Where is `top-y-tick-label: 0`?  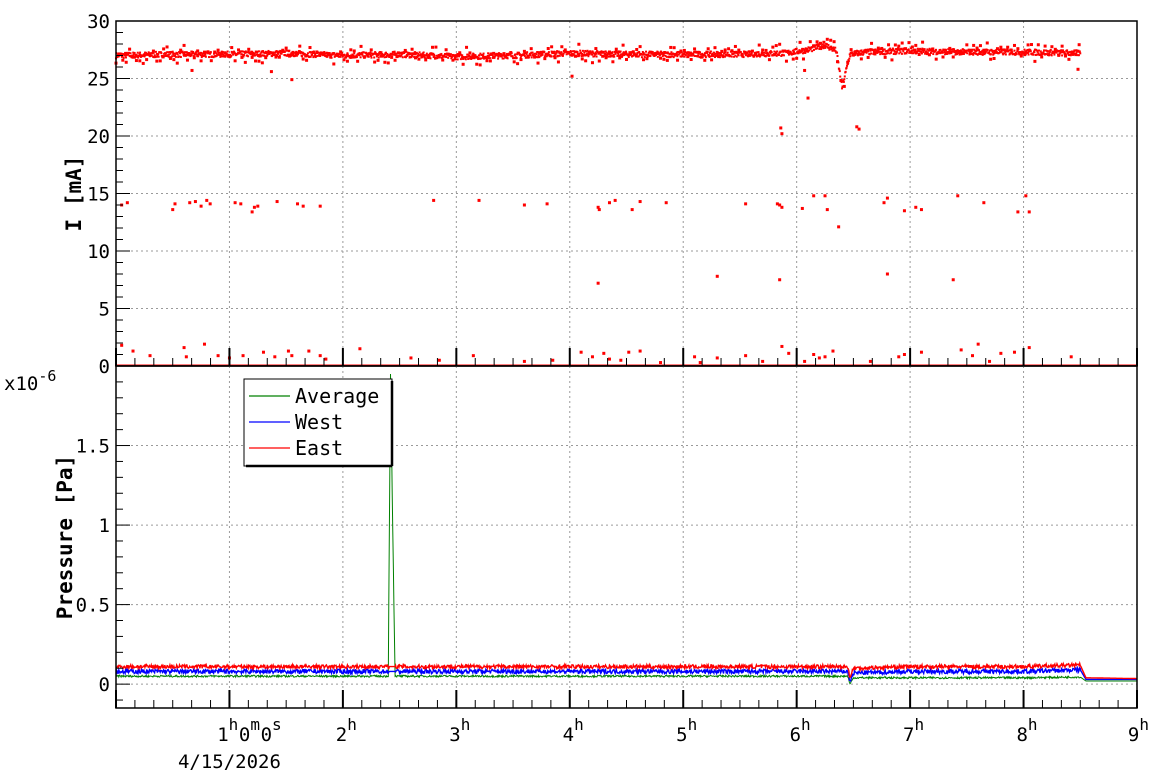
top-y-tick-label: 0 is located at coordinates (104, 367).